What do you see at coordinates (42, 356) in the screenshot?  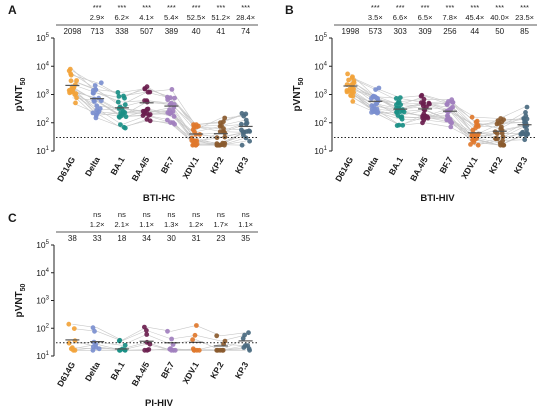 I see `y-tick-label: 10¹` at bounding box center [42, 356].